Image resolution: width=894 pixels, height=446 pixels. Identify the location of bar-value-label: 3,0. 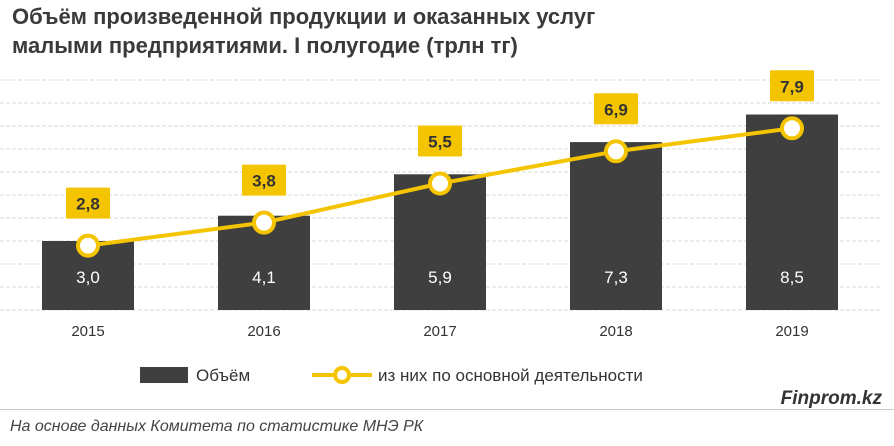
(88, 277).